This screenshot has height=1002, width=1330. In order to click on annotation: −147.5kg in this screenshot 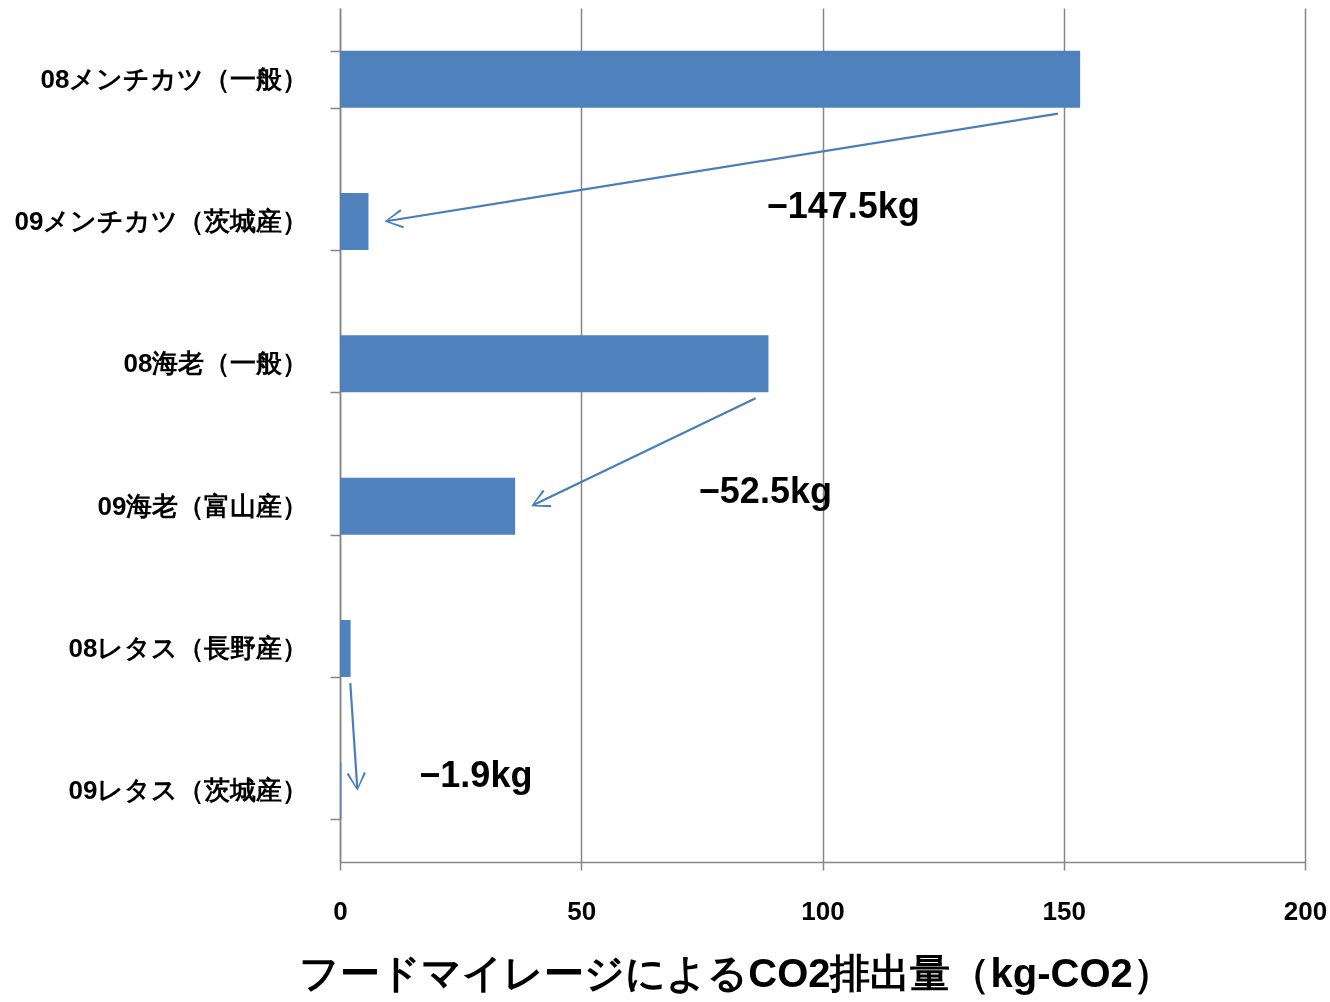, I will do `click(843, 206)`.